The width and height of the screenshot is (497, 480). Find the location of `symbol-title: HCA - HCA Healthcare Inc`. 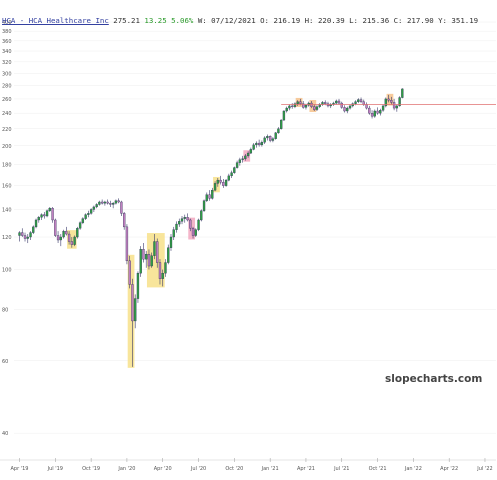

symbol-title: HCA - HCA Healthcare Inc is located at coordinates (55, 20).